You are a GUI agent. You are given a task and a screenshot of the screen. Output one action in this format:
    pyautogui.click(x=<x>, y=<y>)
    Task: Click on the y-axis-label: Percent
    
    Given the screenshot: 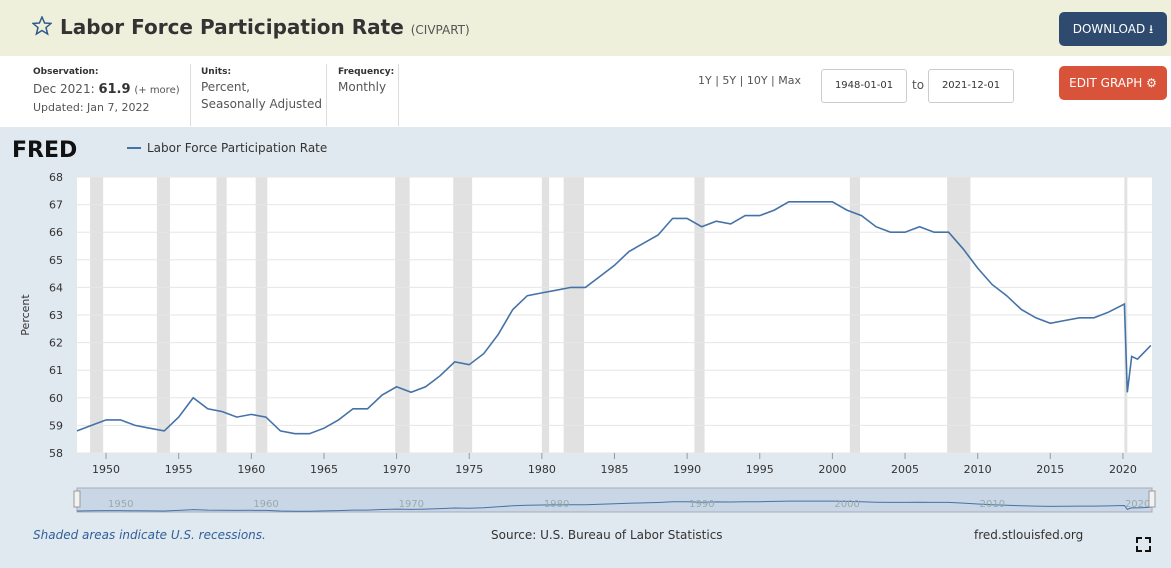 What is the action you would take?
    pyautogui.click(x=25, y=315)
    